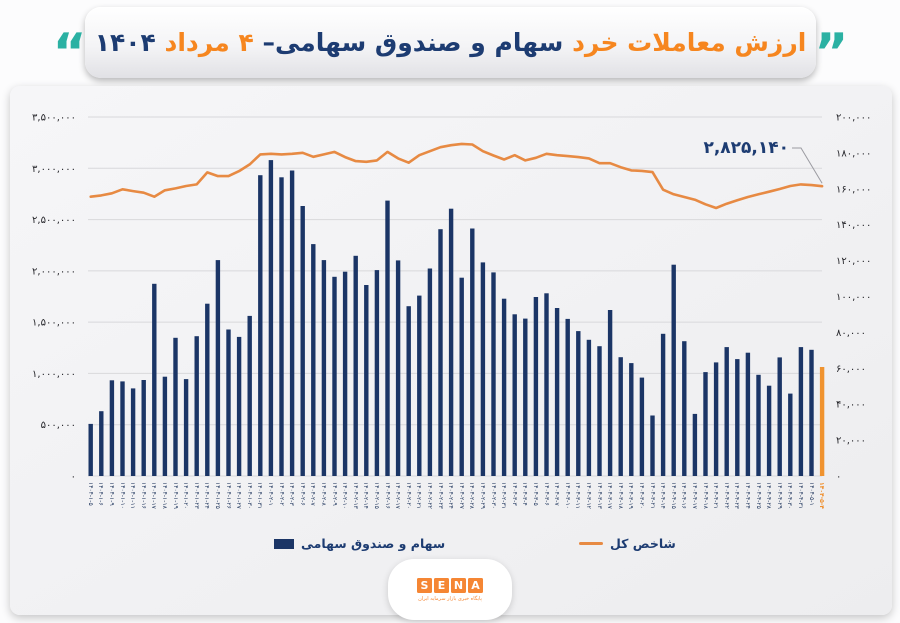 This screenshot has height=623, width=900. What do you see at coordinates (546, 494) in the screenshot?
I see `x-axis-tick: ۱۴۰۴-۳-۶` at bounding box center [546, 494].